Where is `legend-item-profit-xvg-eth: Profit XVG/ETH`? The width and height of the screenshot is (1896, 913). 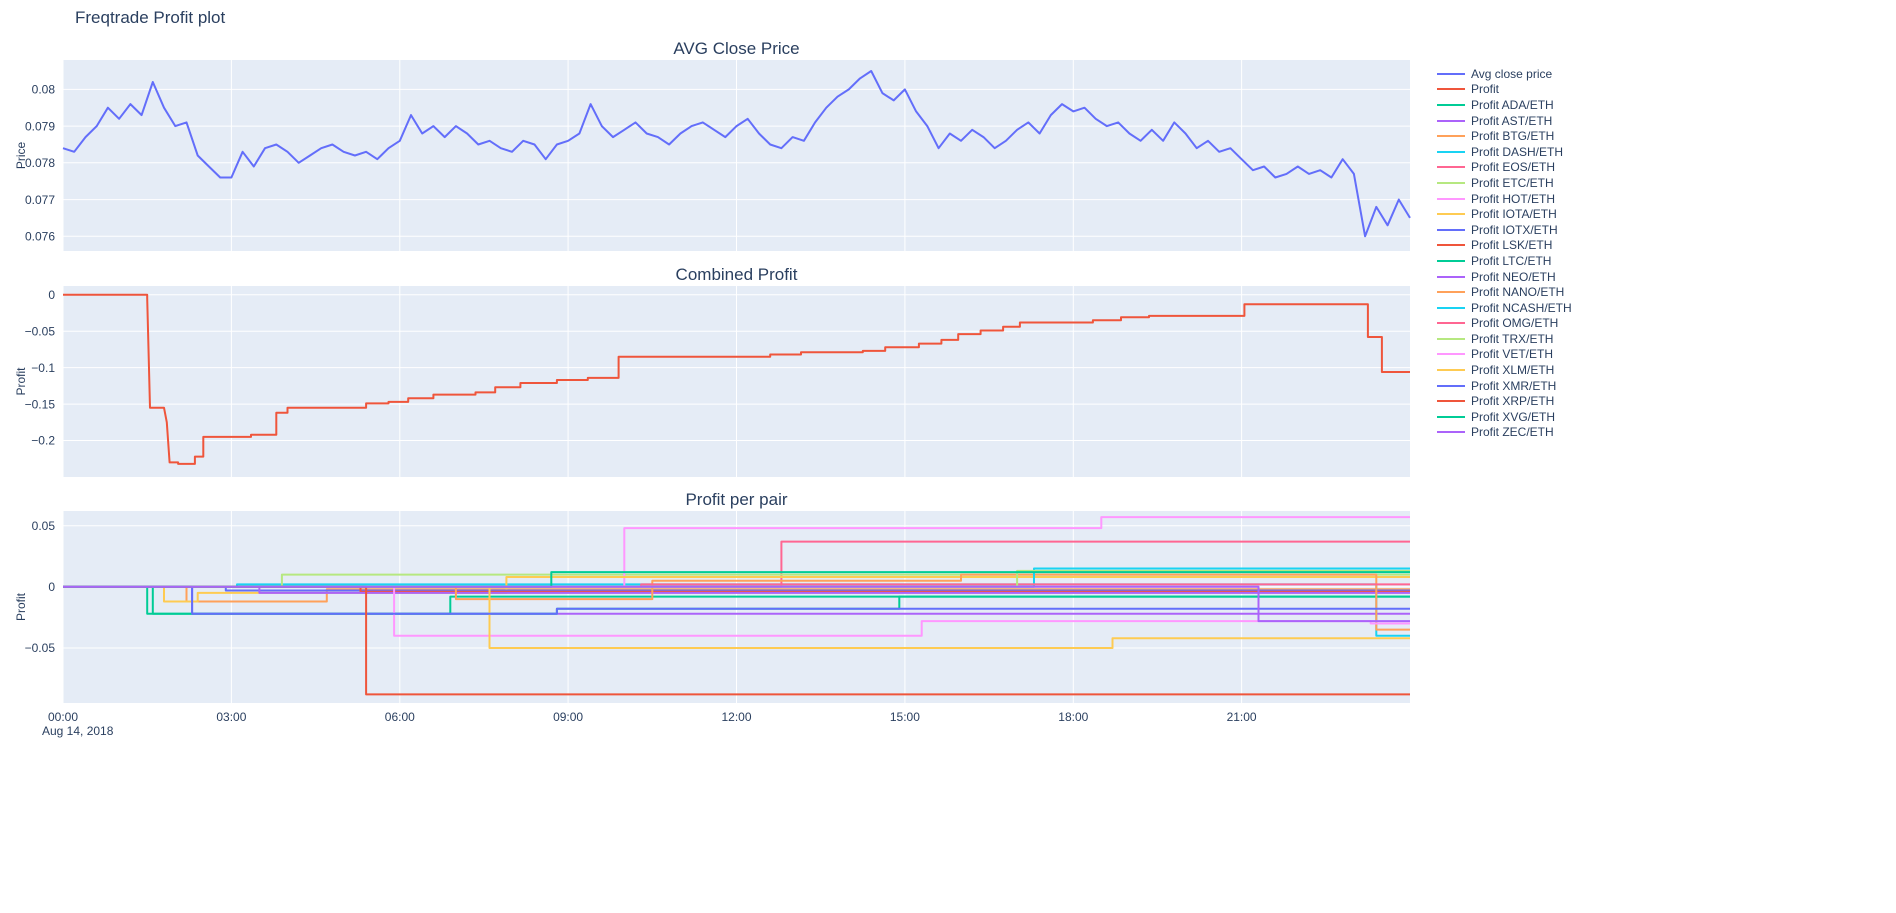
legend-item-profit-xvg-eth: Profit XVG/ETH is located at coordinates (1504, 417).